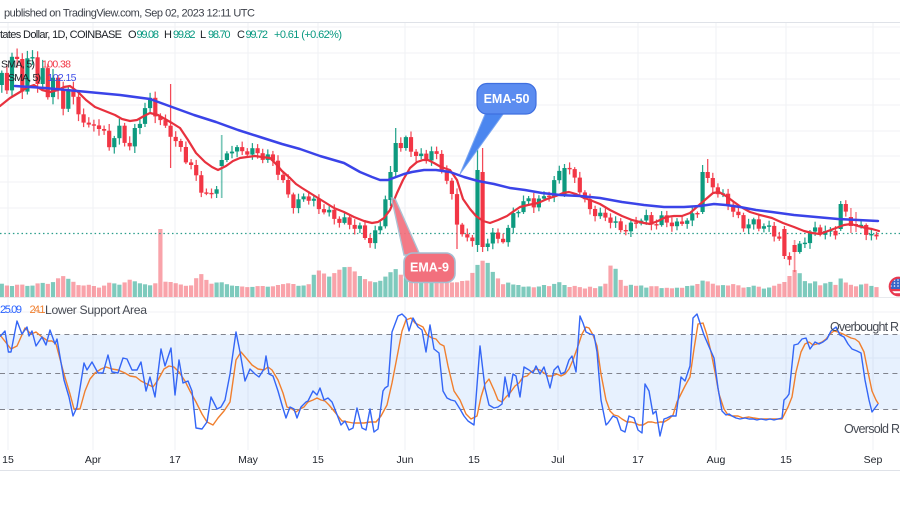  I want to click on svg-text: 99.82, so click(184, 35).